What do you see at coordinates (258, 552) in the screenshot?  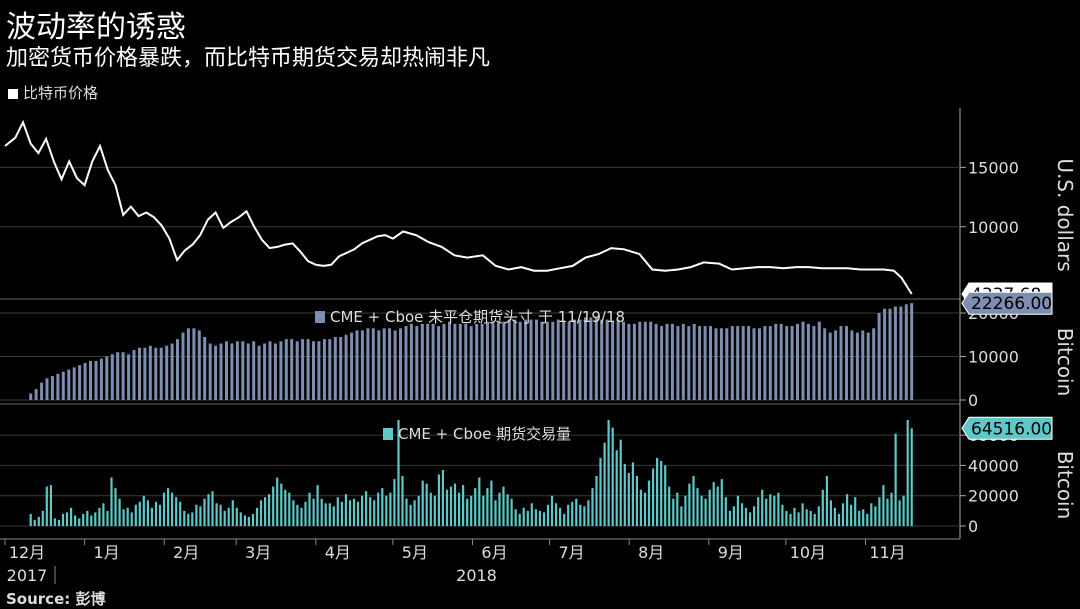 I see `x-month-label: 3月` at bounding box center [258, 552].